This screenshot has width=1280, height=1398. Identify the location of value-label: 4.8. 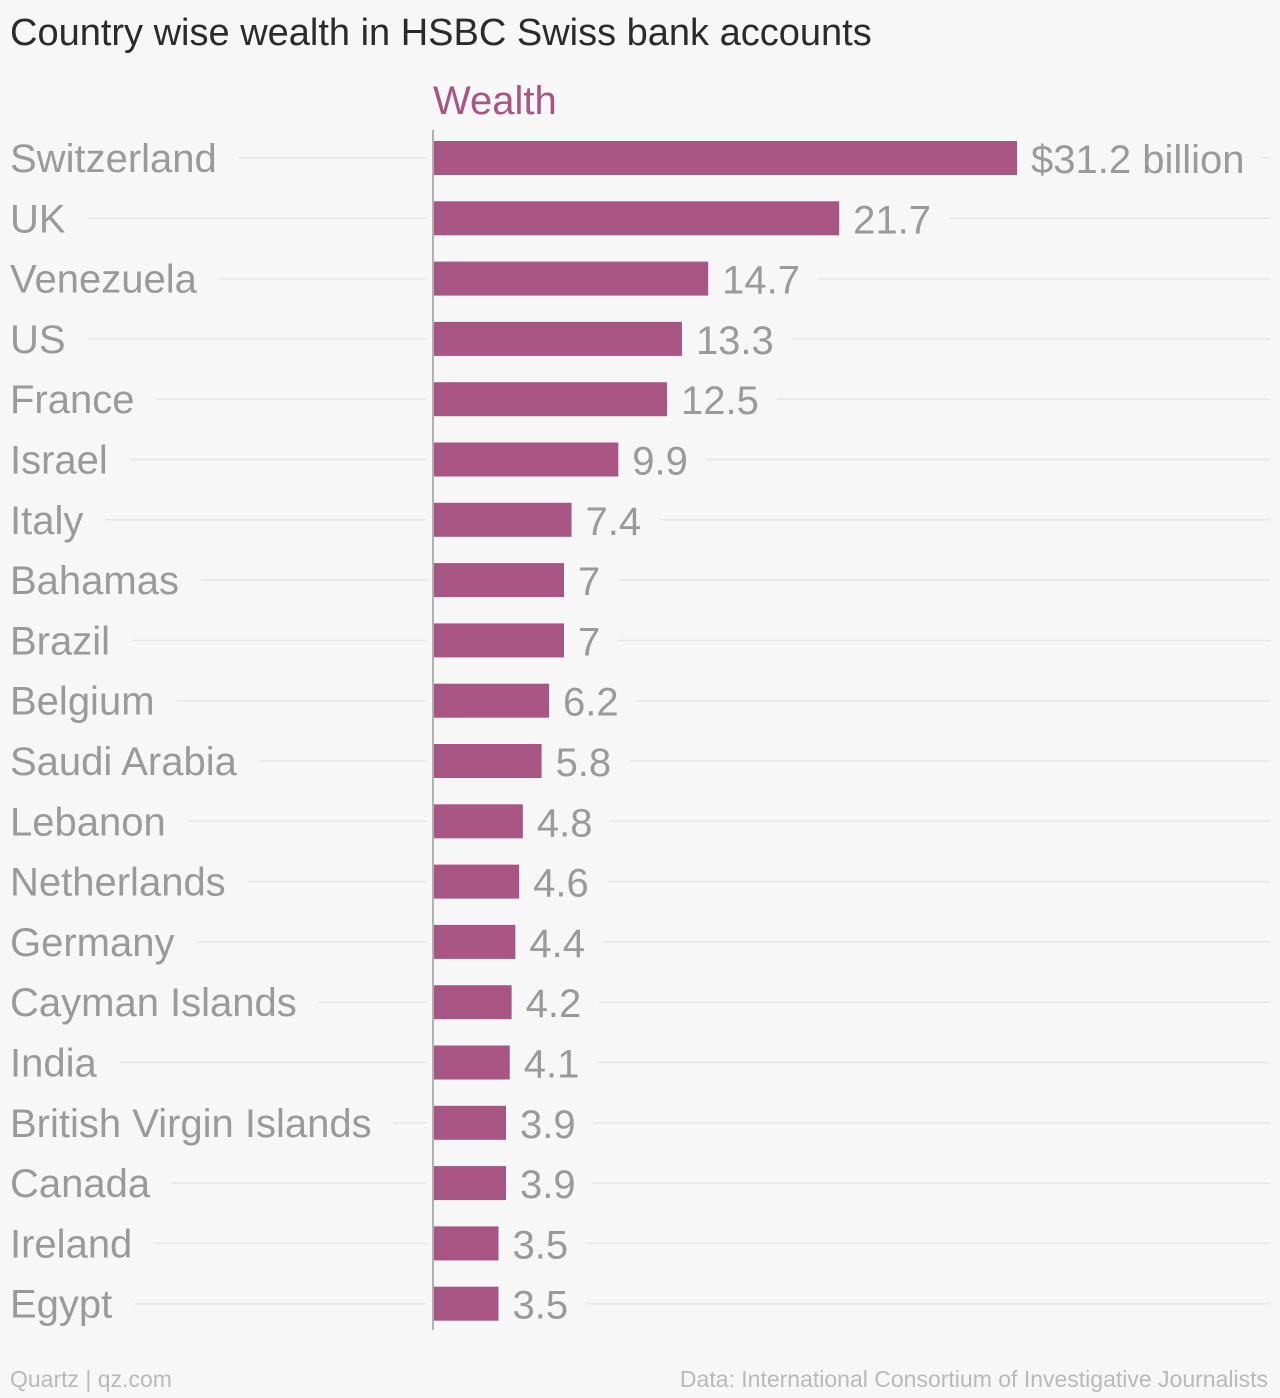
(565, 823).